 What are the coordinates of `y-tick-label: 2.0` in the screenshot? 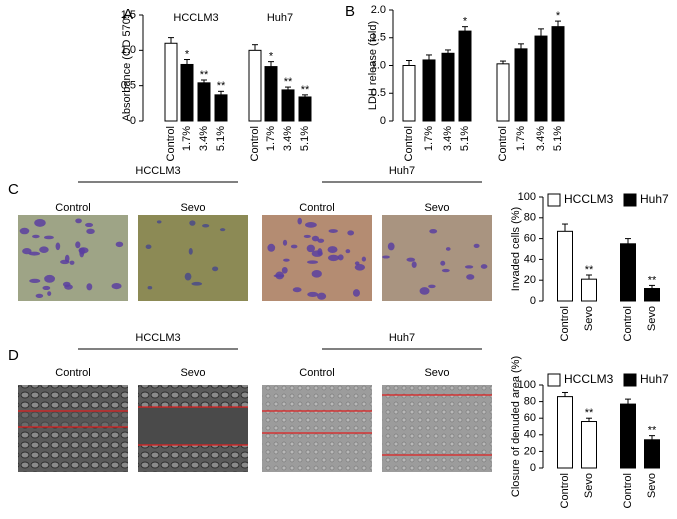 It's located at (378, 10).